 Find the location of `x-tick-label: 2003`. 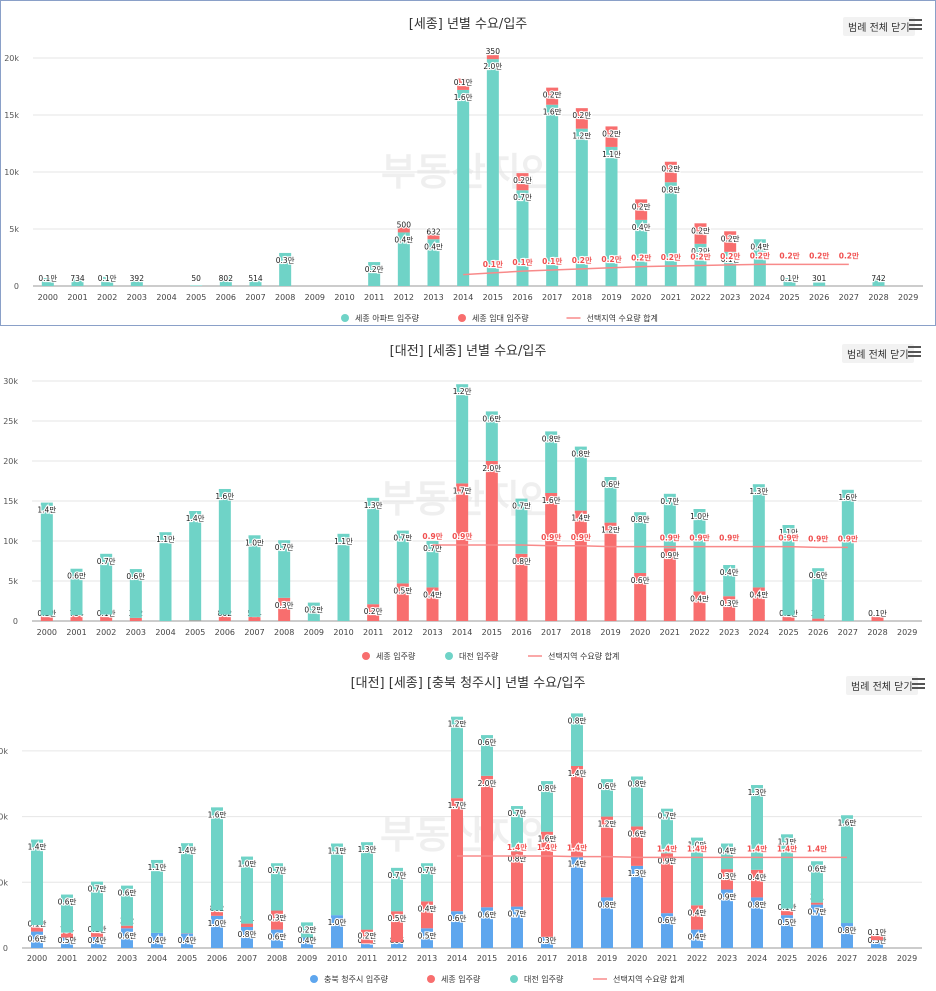

x-tick-label: 2003 is located at coordinates (127, 958).